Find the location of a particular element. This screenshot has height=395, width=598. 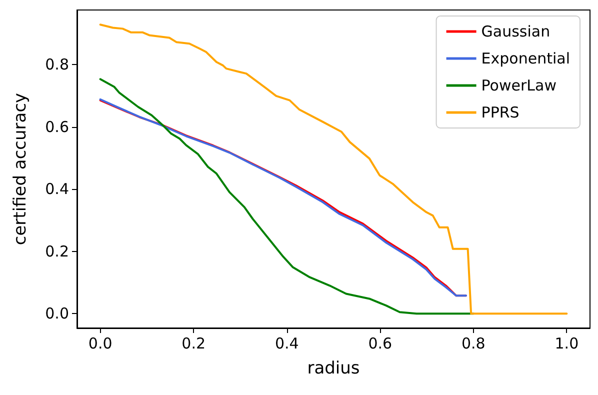

x-tick-label: 0.6 is located at coordinates (380, 343).